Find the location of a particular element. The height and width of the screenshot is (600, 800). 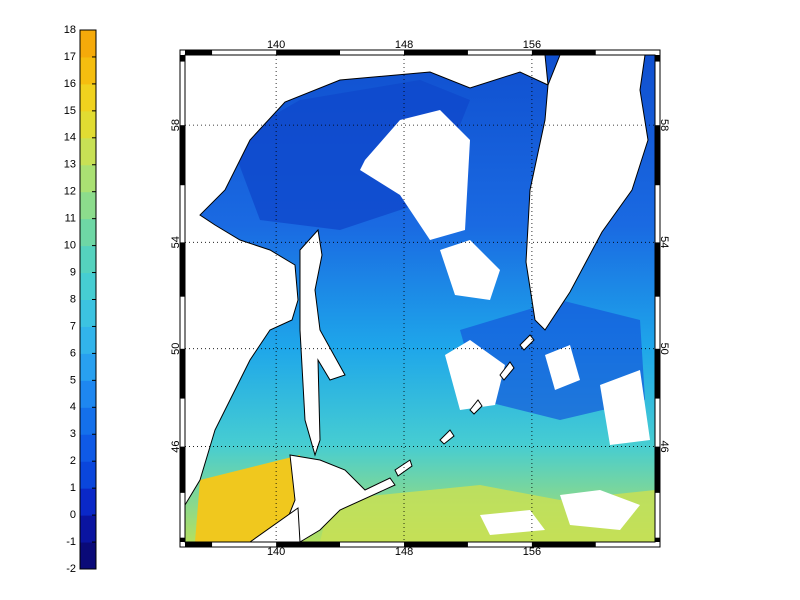

colorbar-tick-label: 18 is located at coordinates (70, 30).